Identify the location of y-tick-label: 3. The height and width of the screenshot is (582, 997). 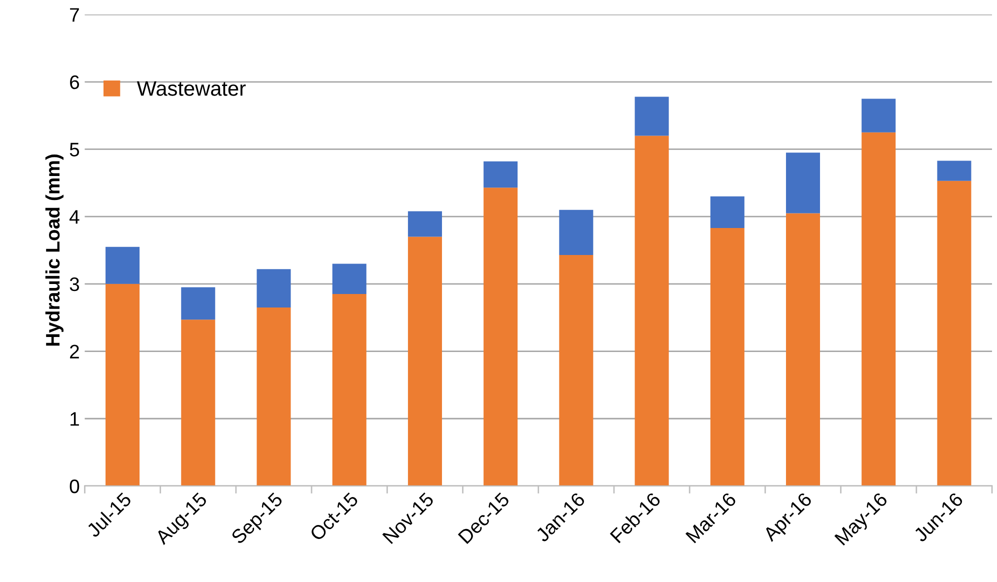
(75, 284).